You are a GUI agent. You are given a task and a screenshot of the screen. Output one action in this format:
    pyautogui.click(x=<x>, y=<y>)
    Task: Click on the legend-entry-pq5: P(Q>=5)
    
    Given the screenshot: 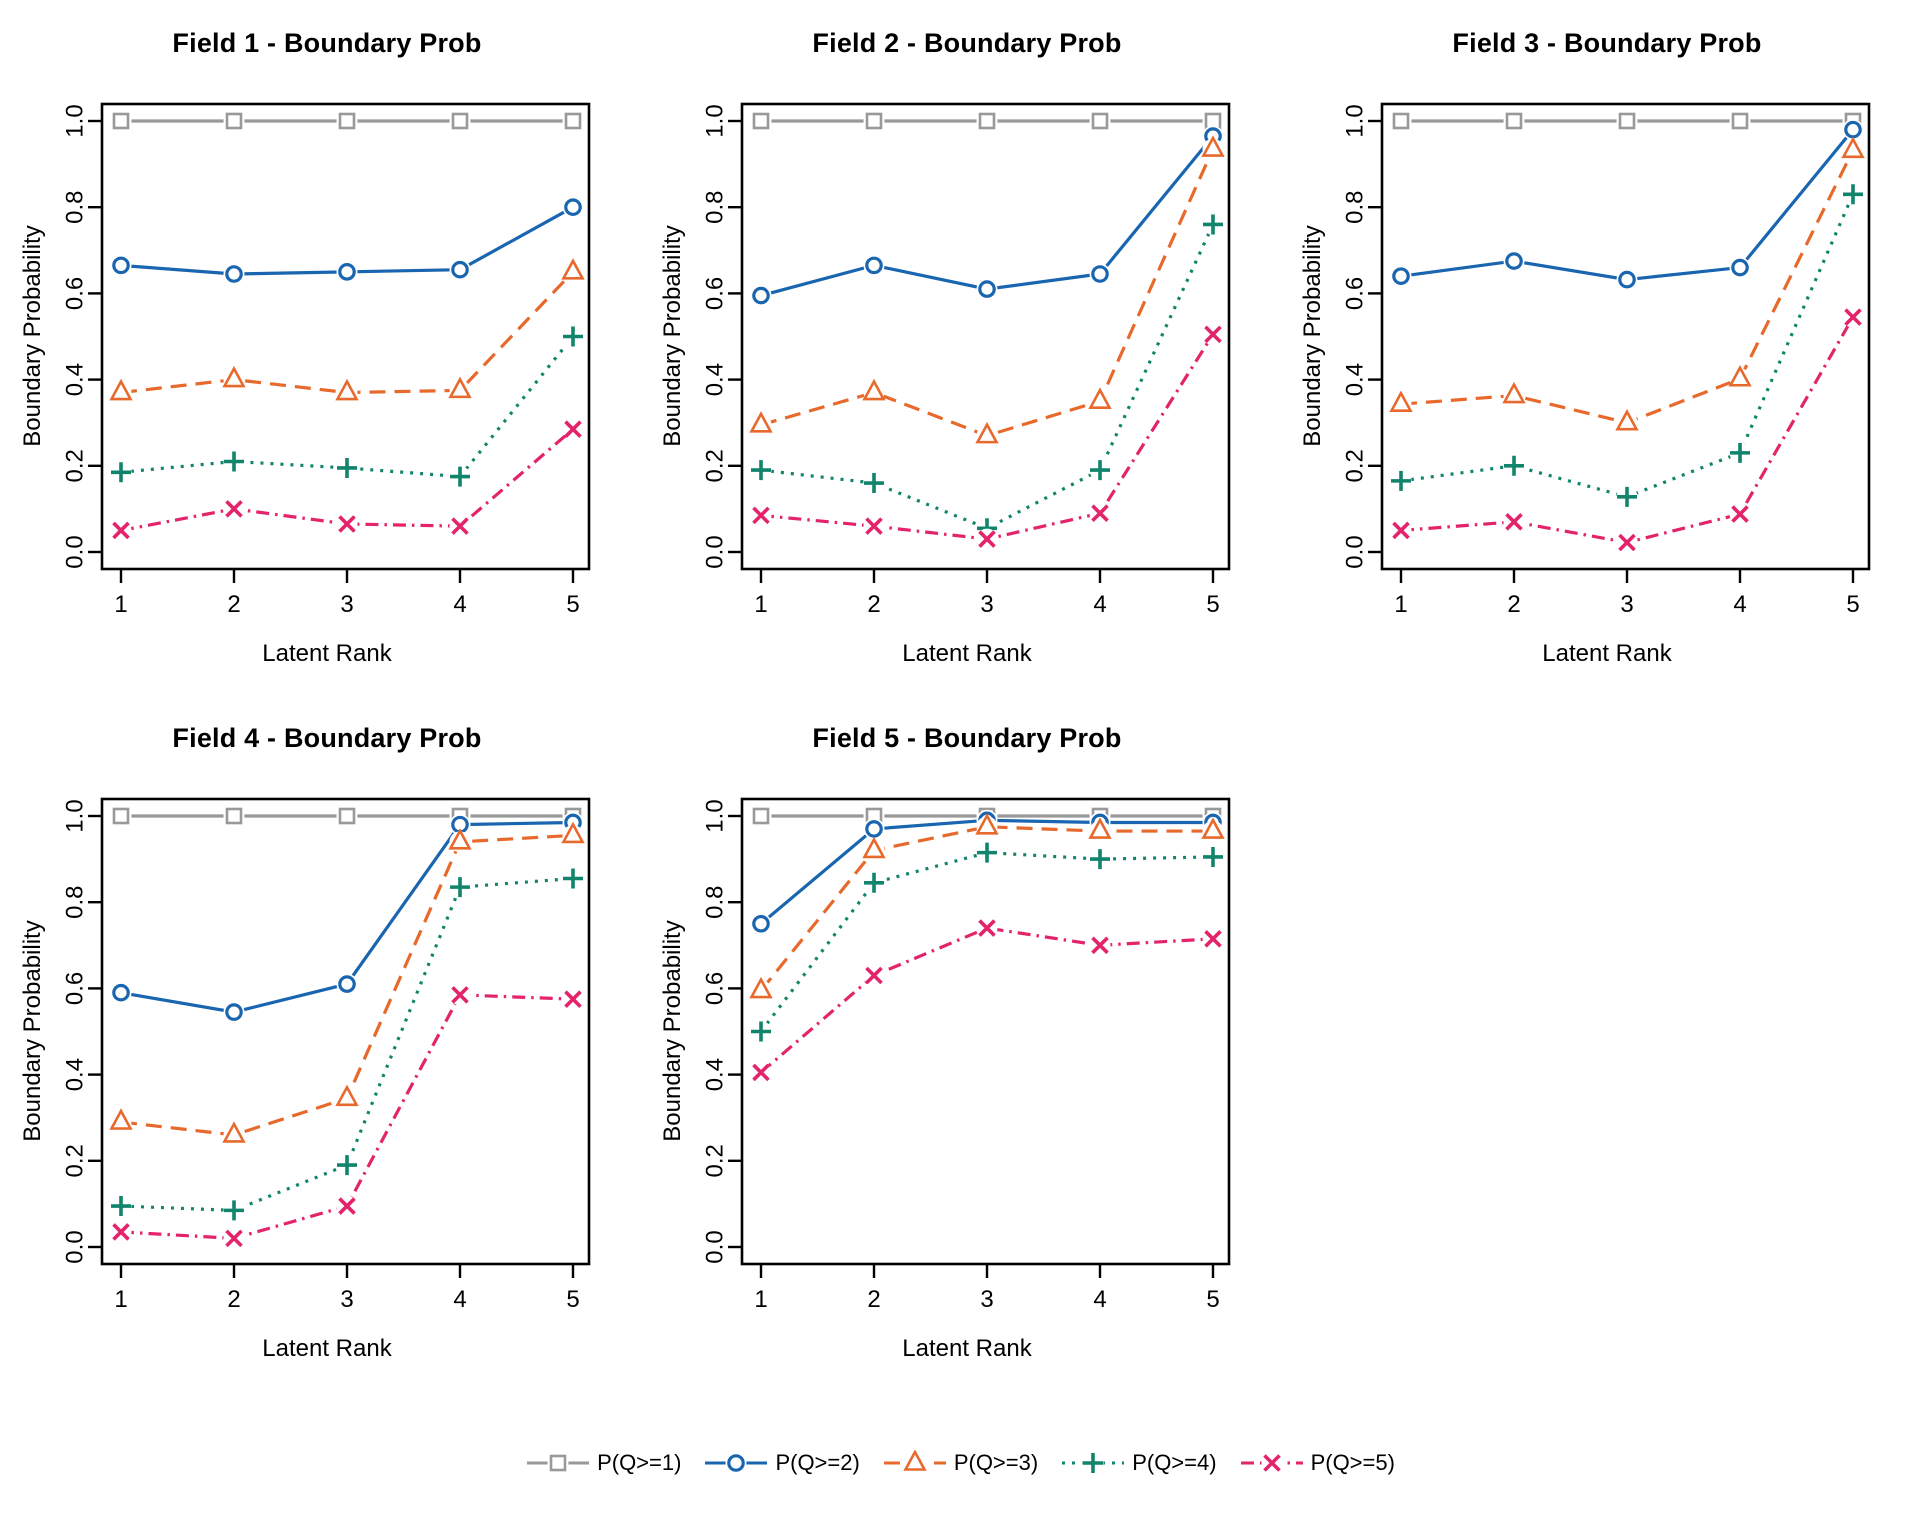 What is the action you would take?
    pyautogui.click(x=1317, y=1463)
    